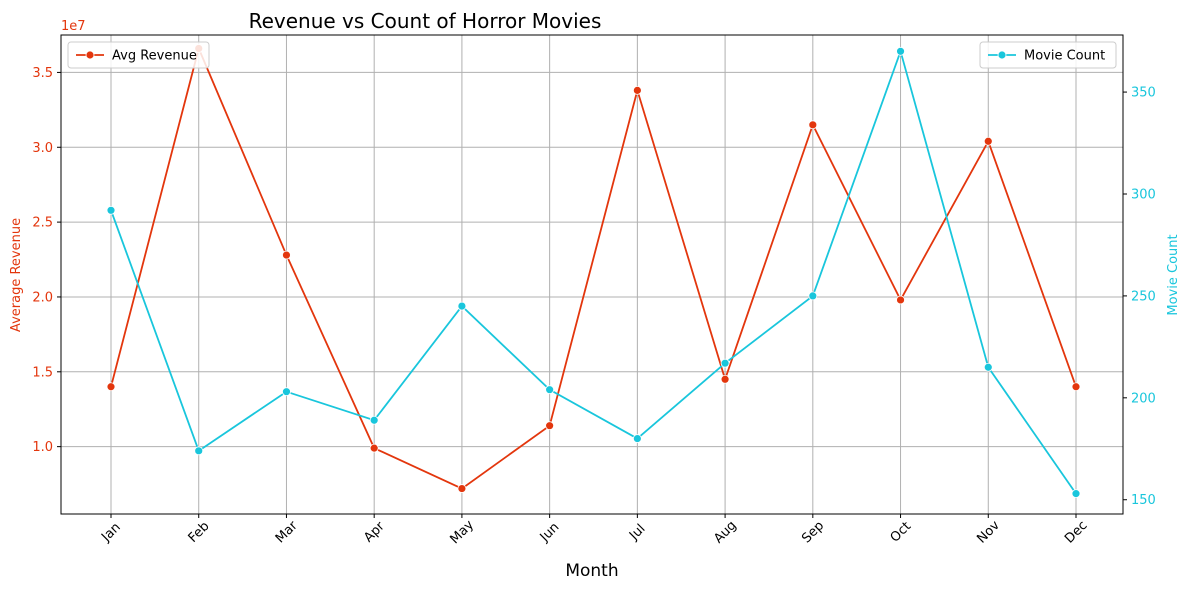 The image size is (1189, 589). Describe the element at coordinates (16, 275) in the screenshot. I see `left-axis-label: Average Revenue` at that location.